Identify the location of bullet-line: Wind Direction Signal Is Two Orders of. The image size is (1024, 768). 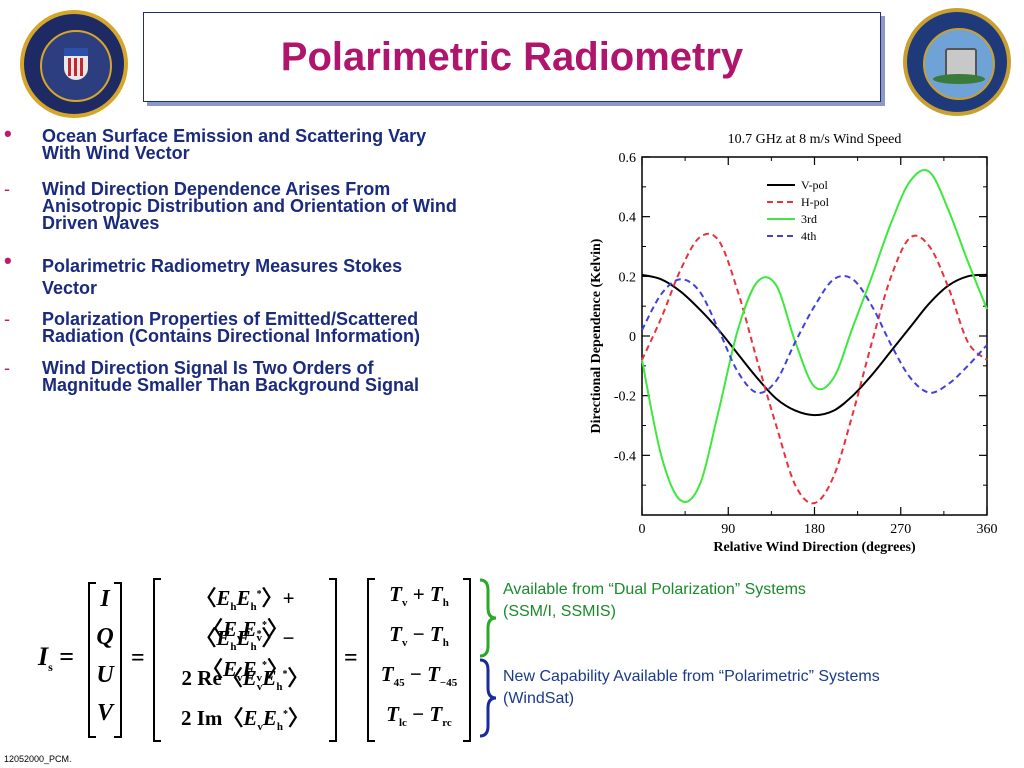
(208, 368).